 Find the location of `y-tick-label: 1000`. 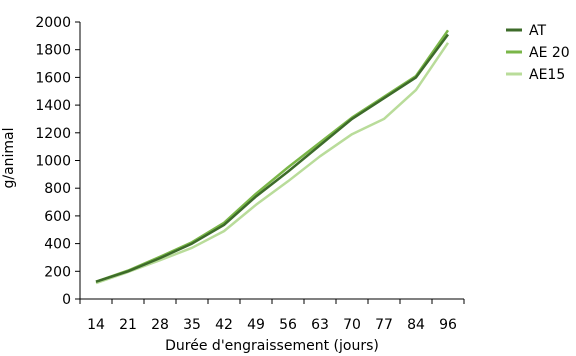

y-tick-label: 1000 is located at coordinates (53, 162).